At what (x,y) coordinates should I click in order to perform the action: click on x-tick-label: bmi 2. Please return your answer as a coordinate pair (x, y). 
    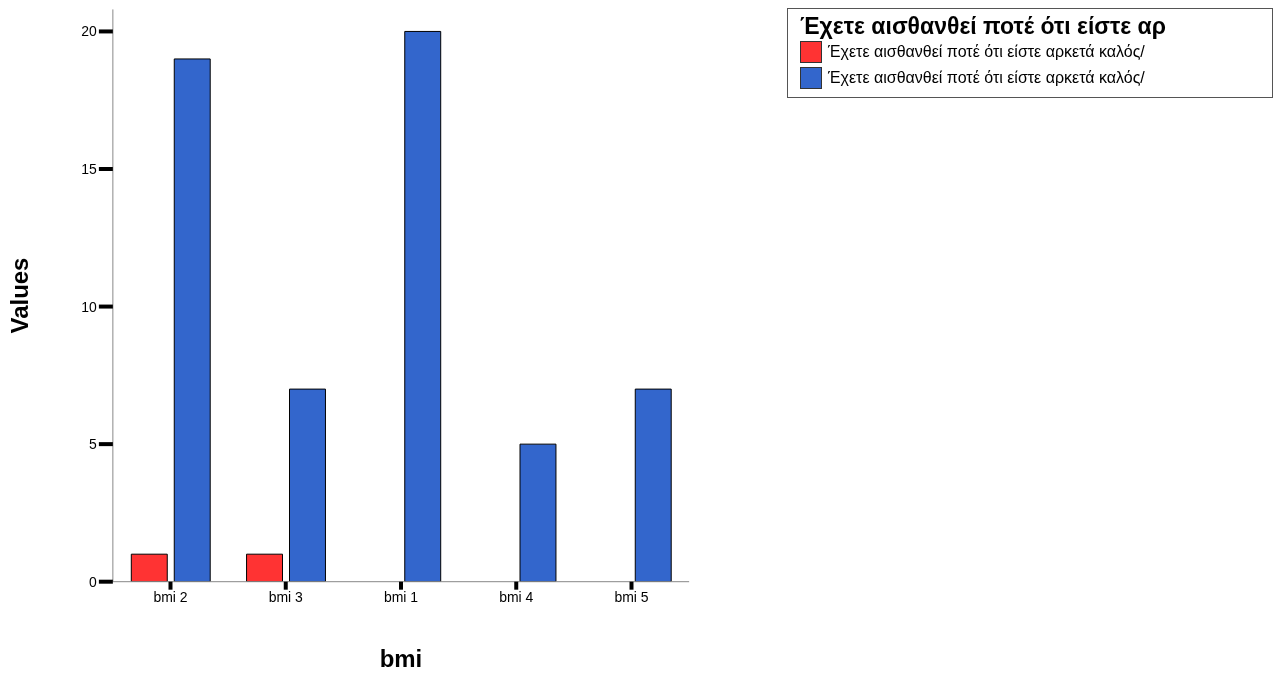
    Looking at the image, I should click on (170, 596).